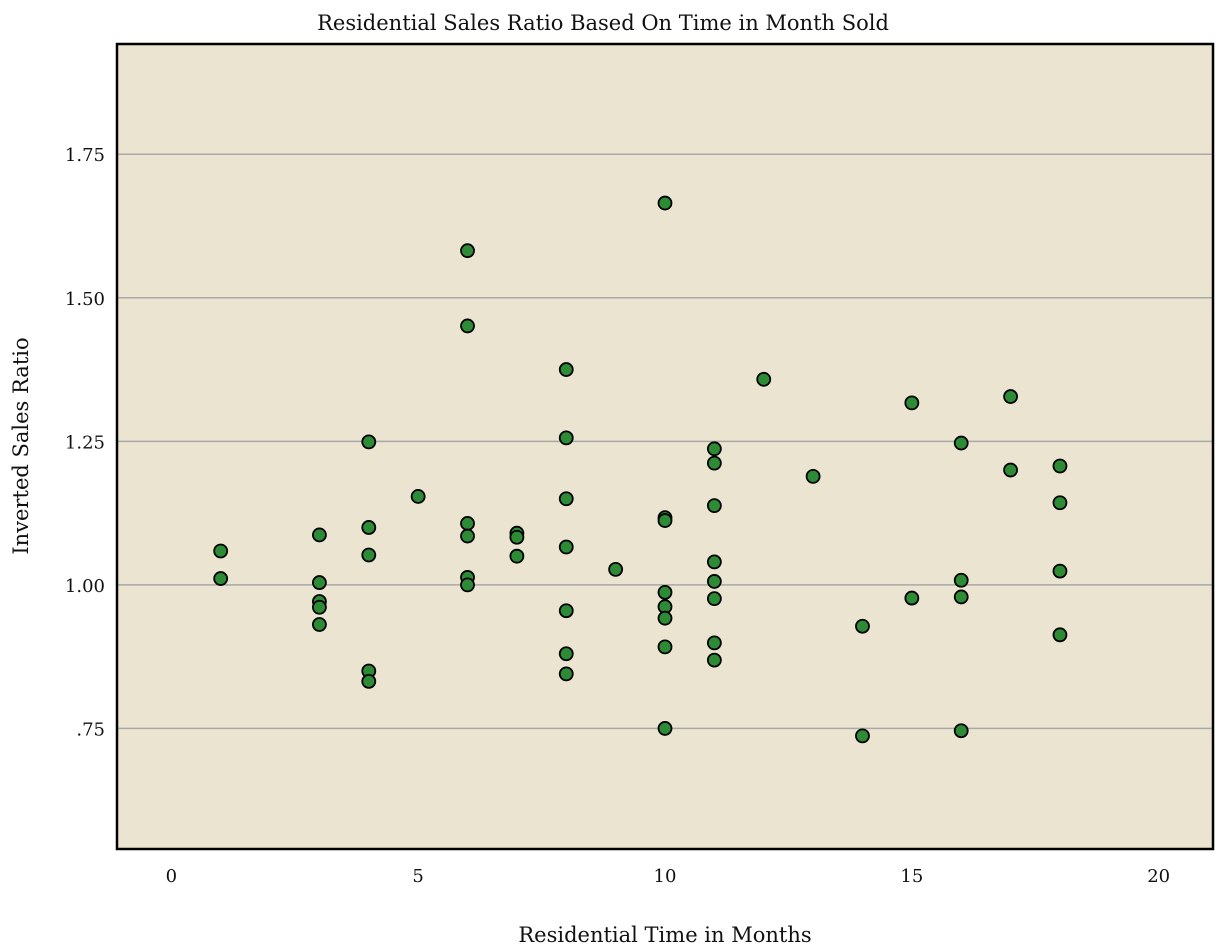 Image resolution: width=1216 pixels, height=948 pixels. I want to click on y-axis-tick-labels: .75 1.00 1.25 1.50 1.75, so click(85, 442).